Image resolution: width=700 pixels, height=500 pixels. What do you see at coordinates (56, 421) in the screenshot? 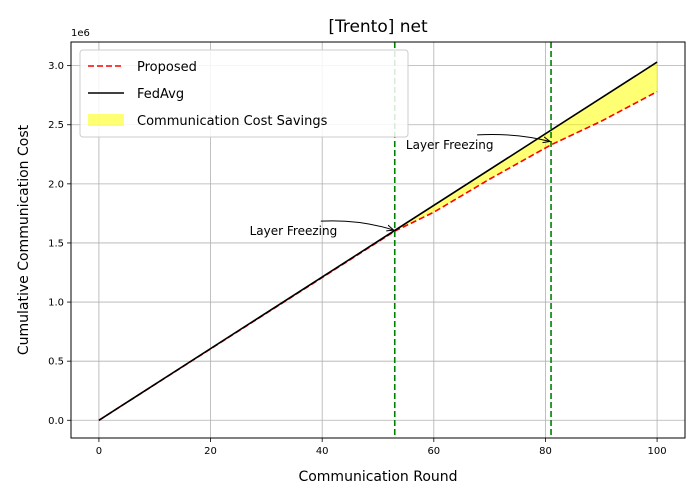
I see `y-tick-label: 0.0` at bounding box center [56, 421].